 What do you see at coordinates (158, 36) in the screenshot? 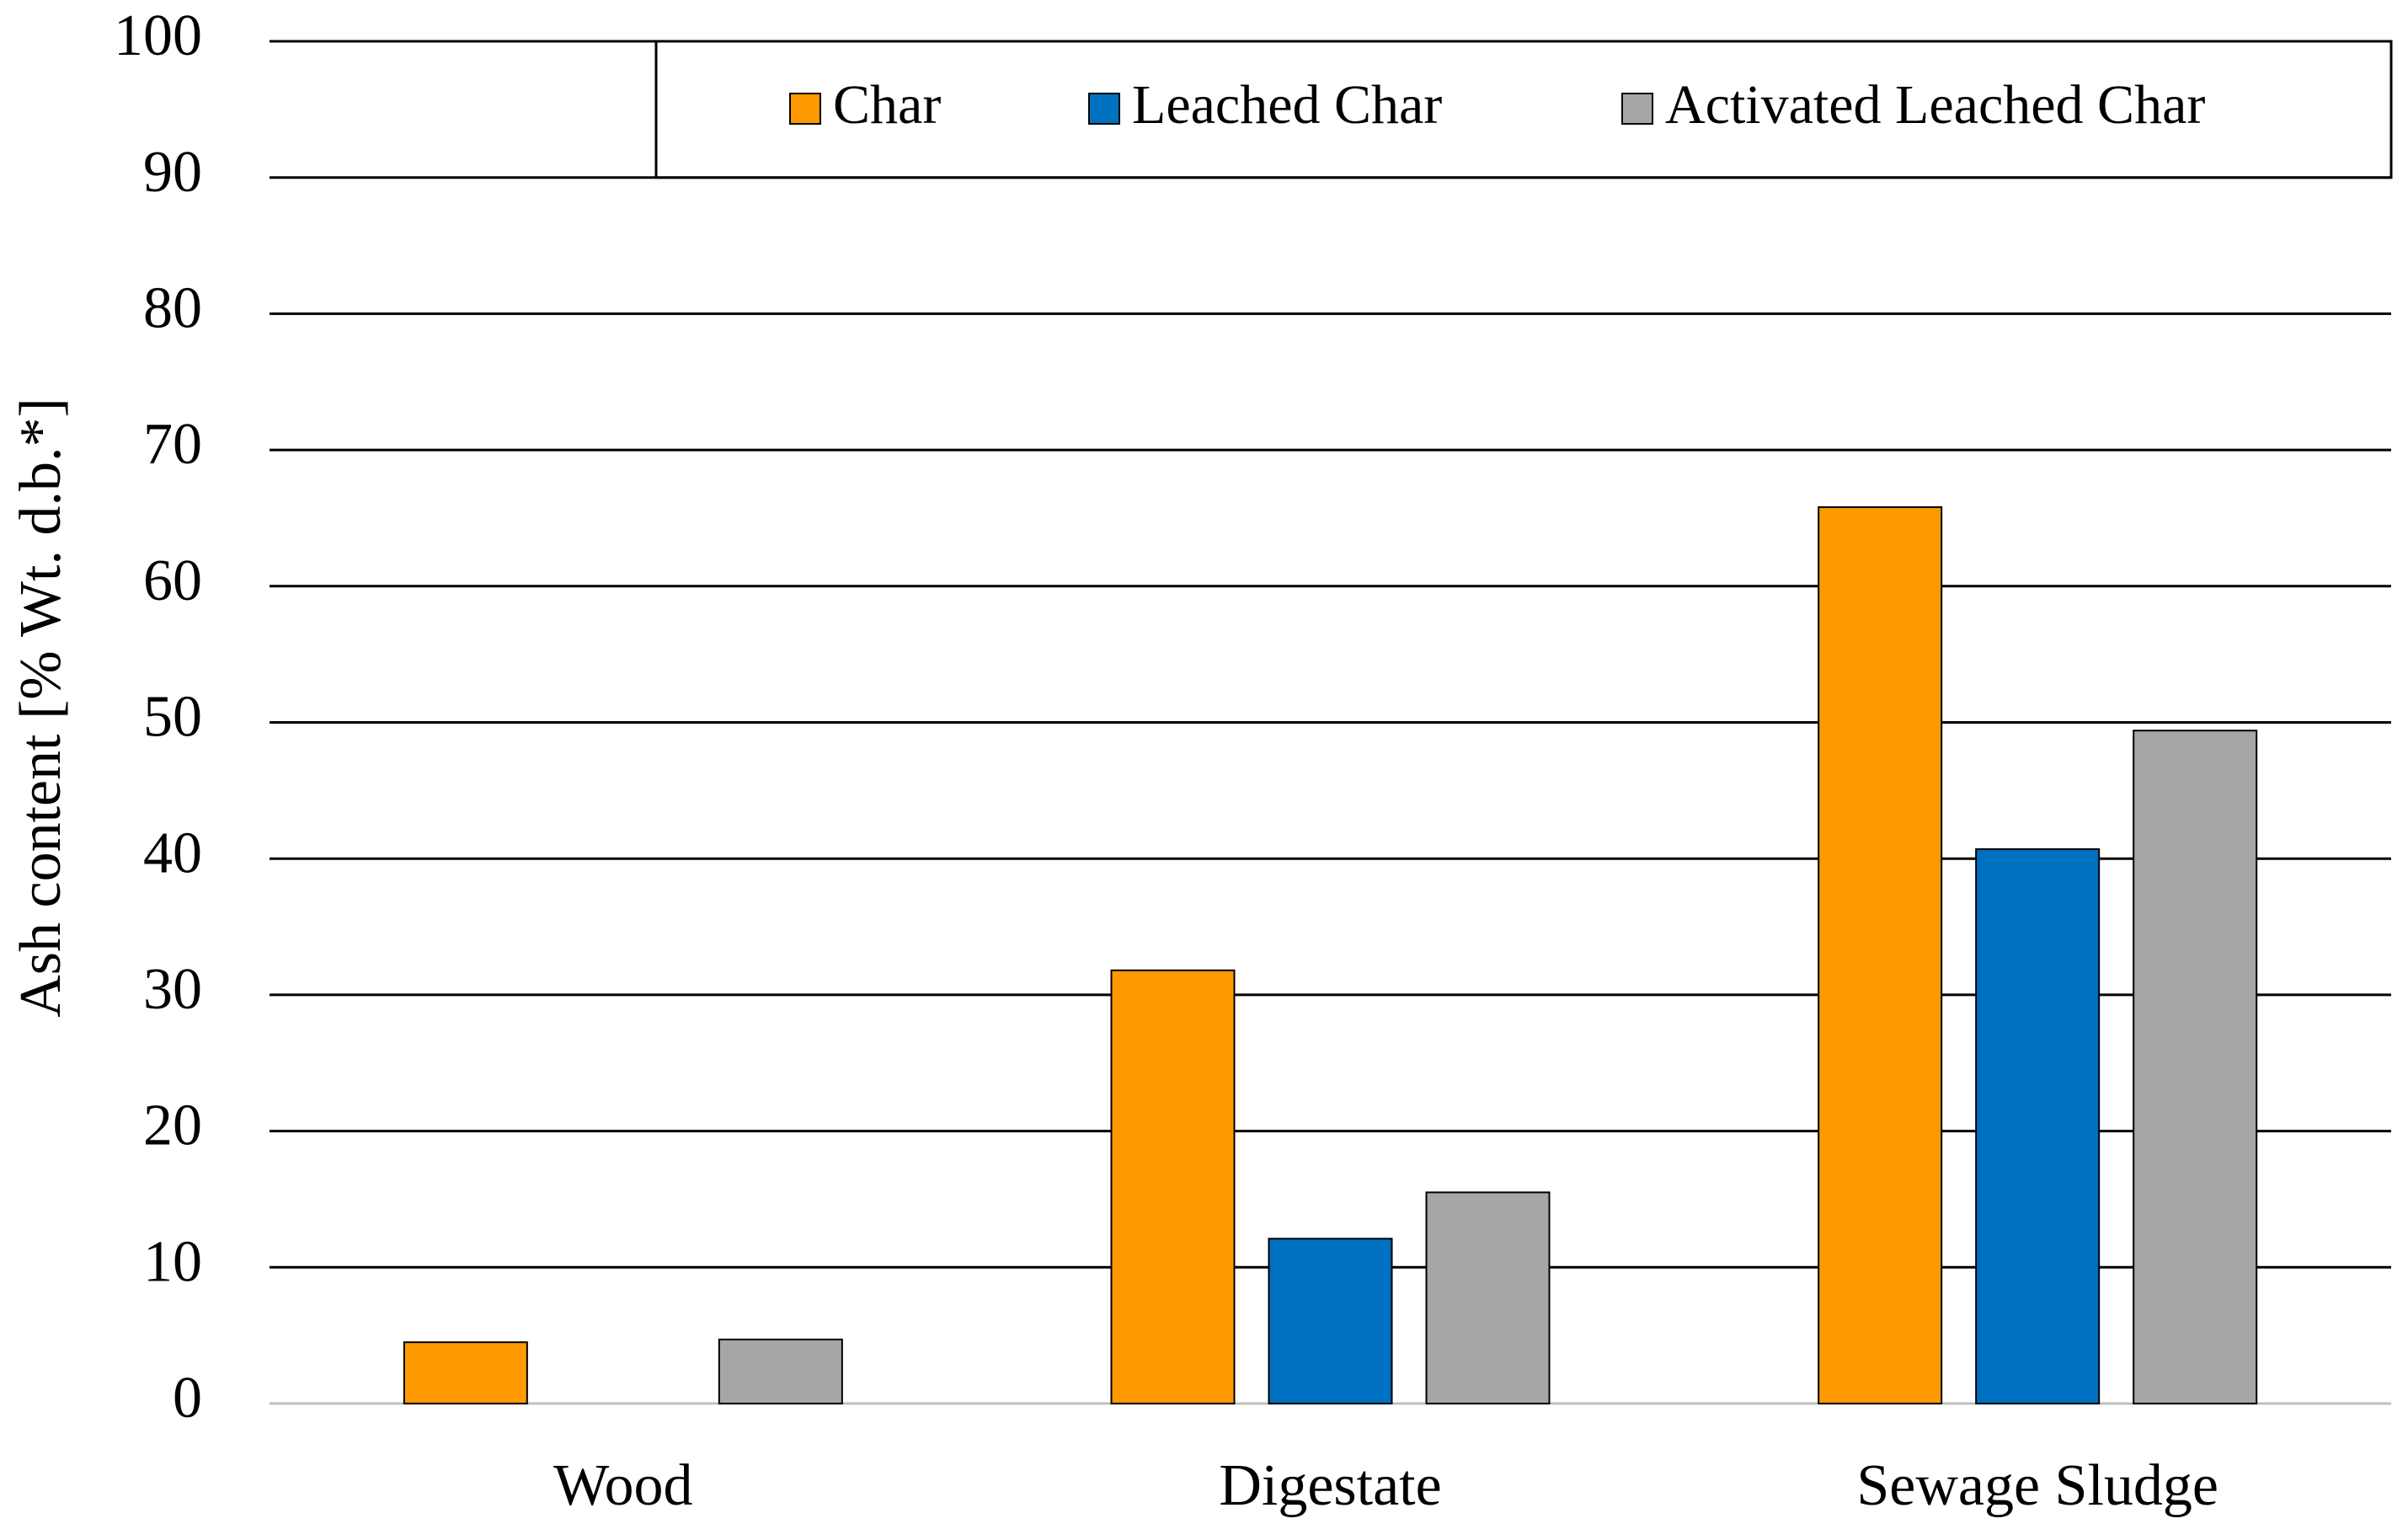
I see `y-tick-label: 100` at bounding box center [158, 36].